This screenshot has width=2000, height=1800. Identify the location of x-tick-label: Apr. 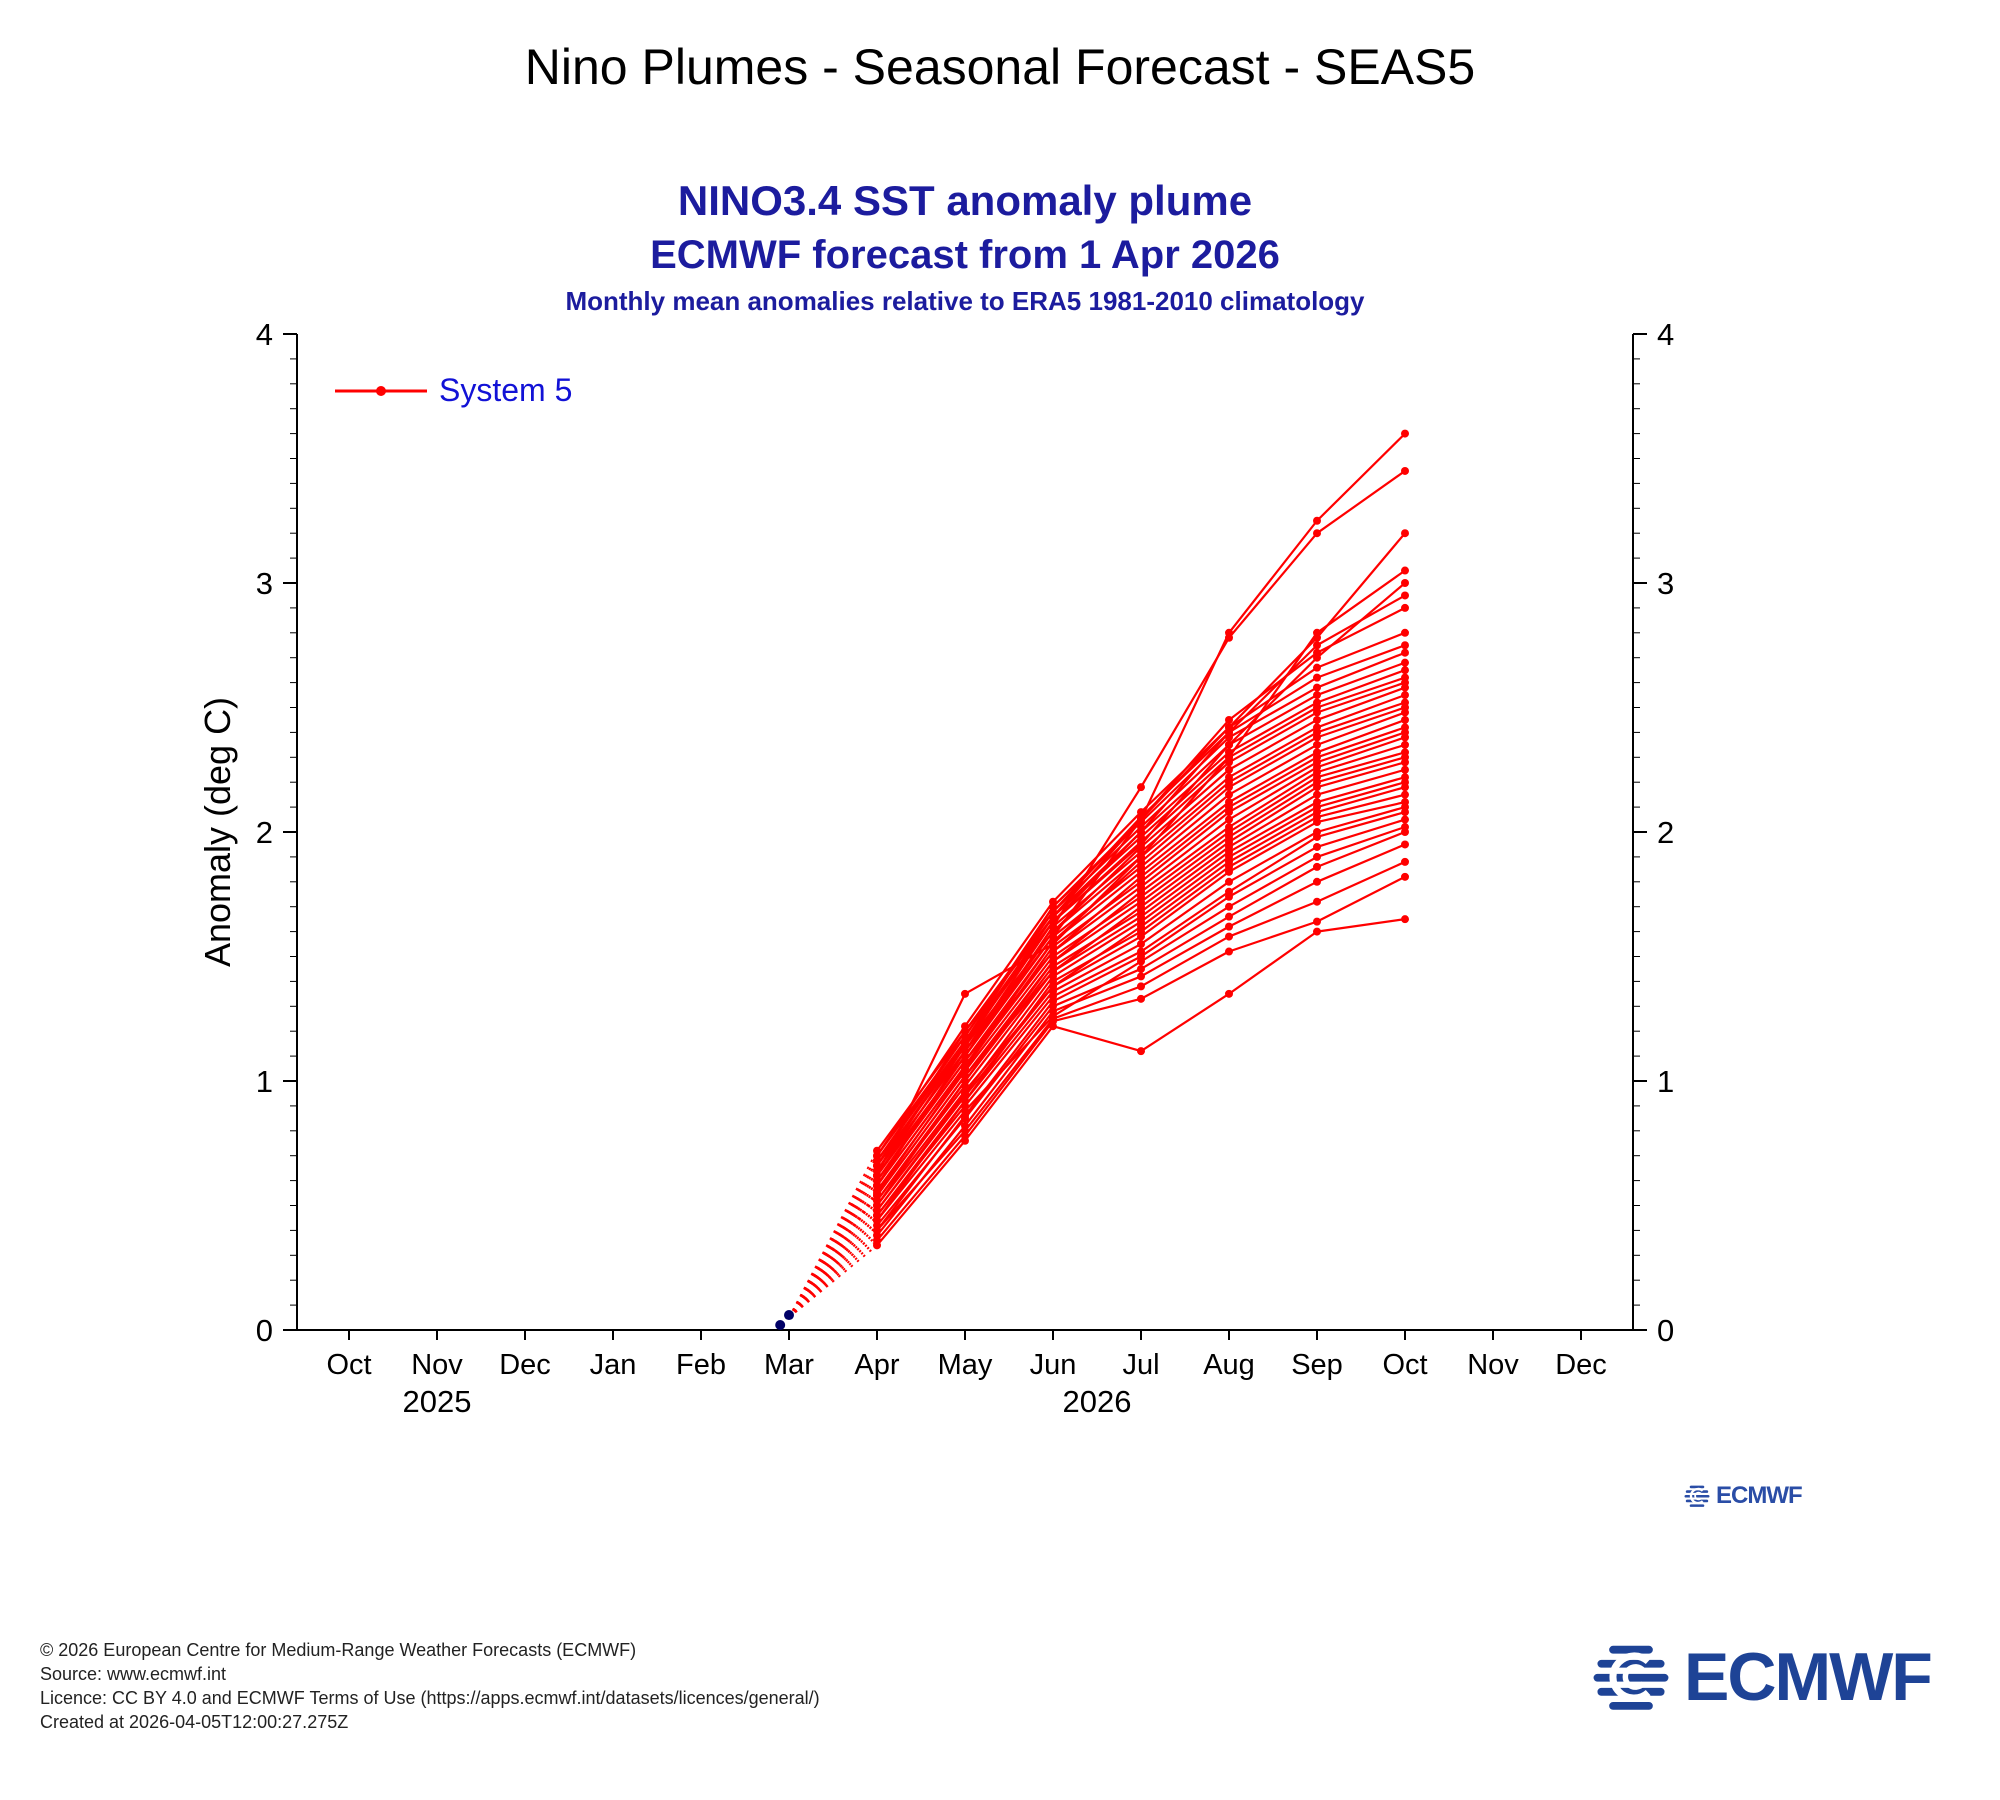
(876, 1365).